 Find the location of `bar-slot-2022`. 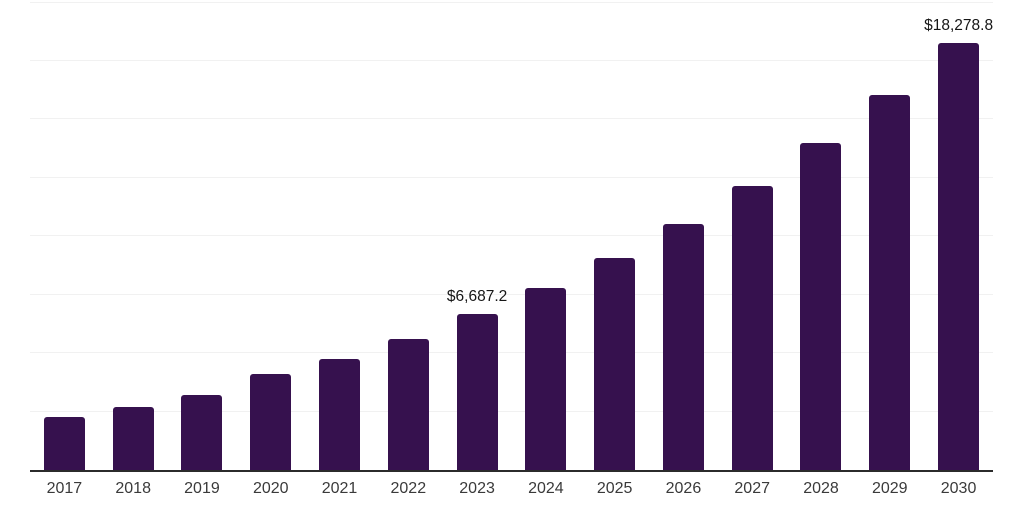

bar-slot-2022 is located at coordinates (408, 235).